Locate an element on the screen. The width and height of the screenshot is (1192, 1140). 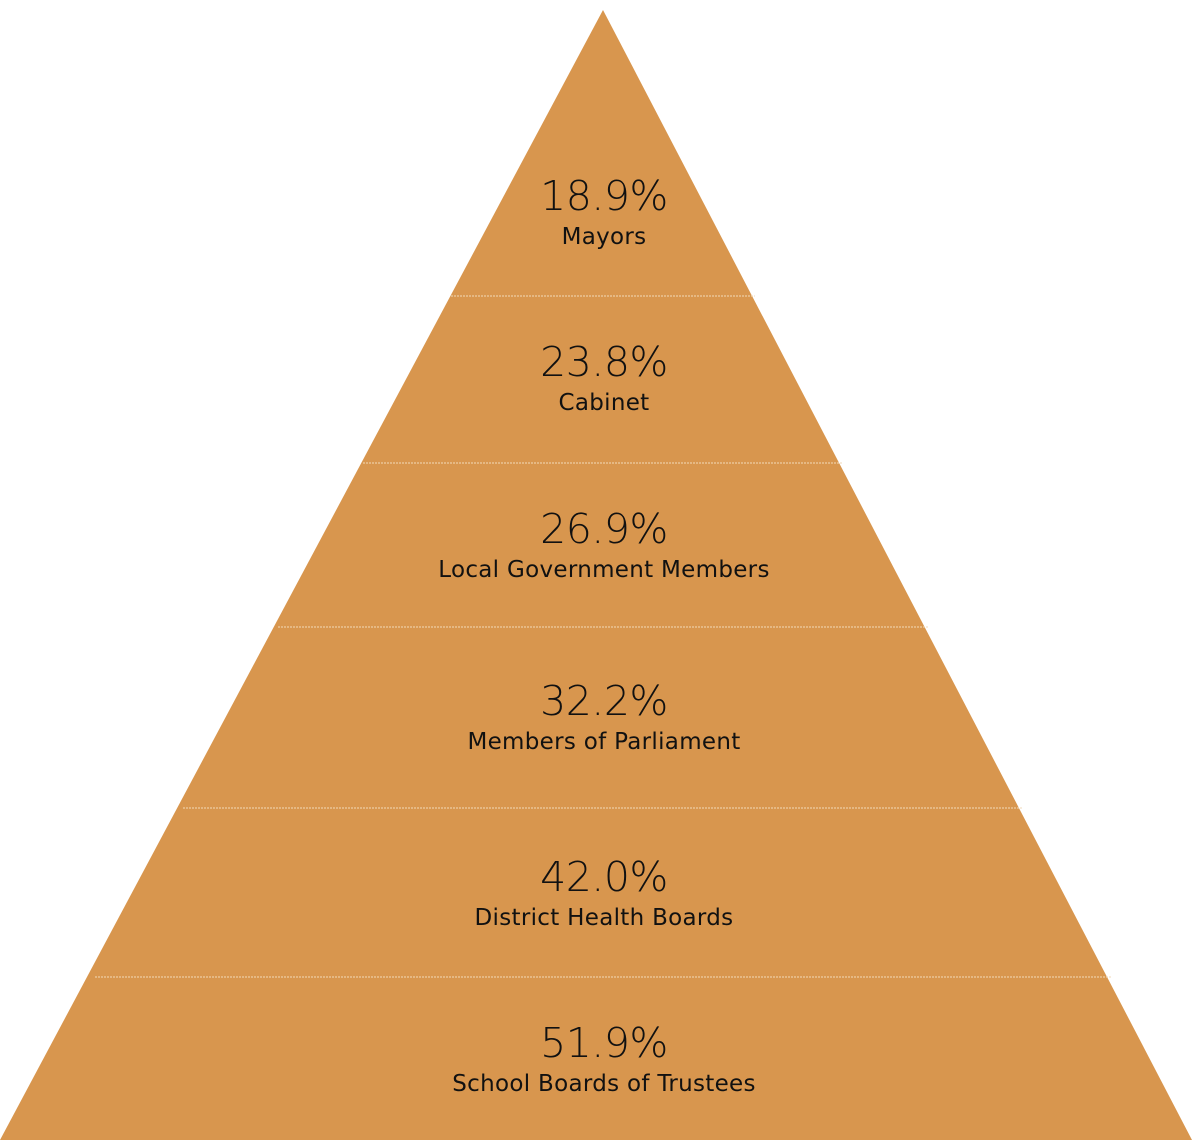
tier-value: 51.9% is located at coordinates (604, 1043).